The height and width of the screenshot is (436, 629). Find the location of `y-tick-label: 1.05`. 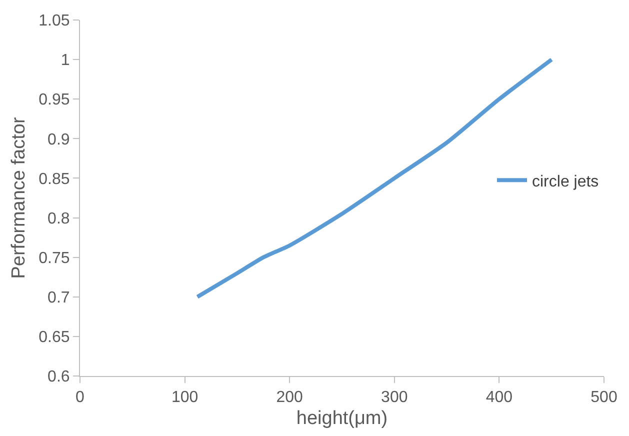

y-tick-label: 1.05 is located at coordinates (54, 21).